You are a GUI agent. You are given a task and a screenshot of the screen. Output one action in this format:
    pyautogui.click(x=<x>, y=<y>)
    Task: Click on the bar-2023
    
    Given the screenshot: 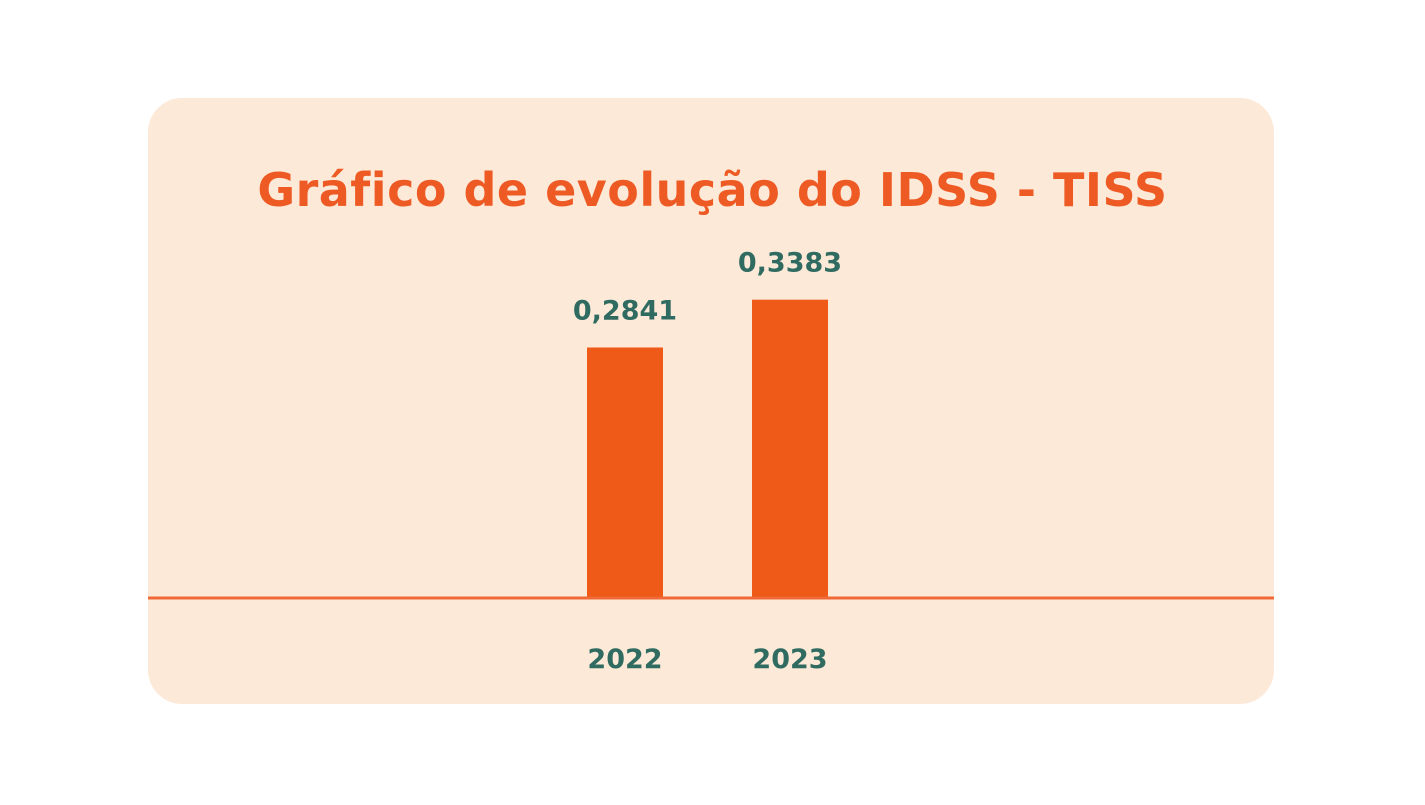 What is the action you would take?
    pyautogui.click(x=790, y=448)
    